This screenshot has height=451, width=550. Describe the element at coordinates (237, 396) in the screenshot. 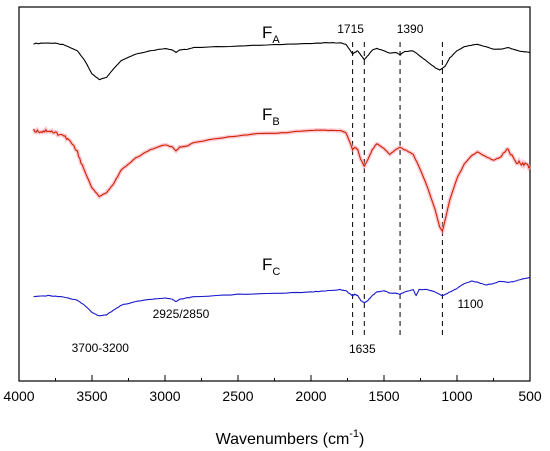

I see `x-tick-label: 2500` at that location.